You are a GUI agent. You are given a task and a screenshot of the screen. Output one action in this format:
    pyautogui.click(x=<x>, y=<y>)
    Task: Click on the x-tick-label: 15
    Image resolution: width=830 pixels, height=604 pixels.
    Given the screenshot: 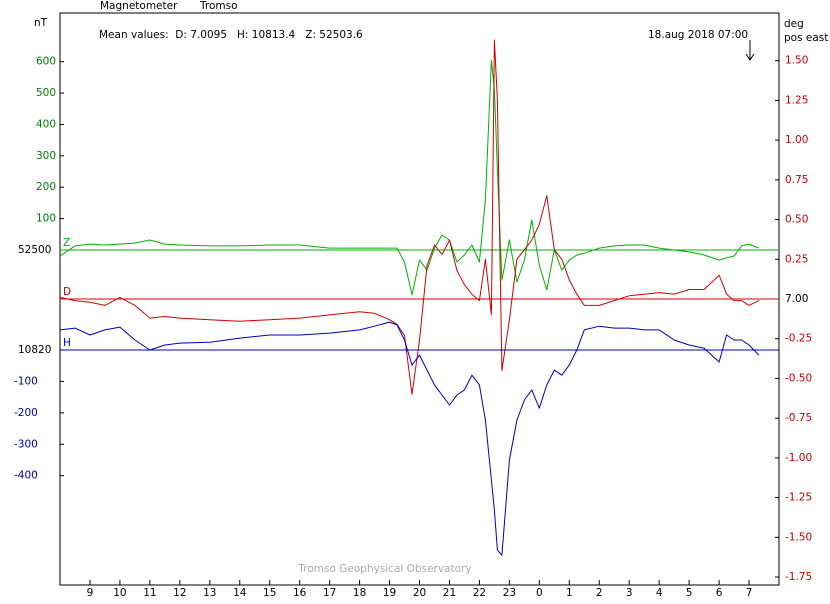 What is the action you would take?
    pyautogui.click(x=269, y=593)
    